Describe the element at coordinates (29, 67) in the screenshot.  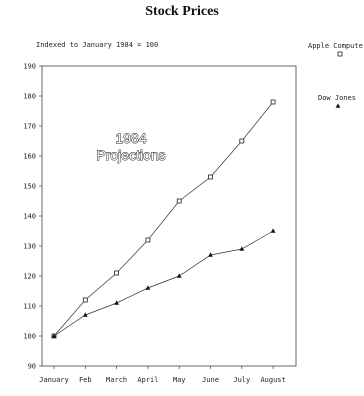
I see `y-tick-label: 190` at that location.